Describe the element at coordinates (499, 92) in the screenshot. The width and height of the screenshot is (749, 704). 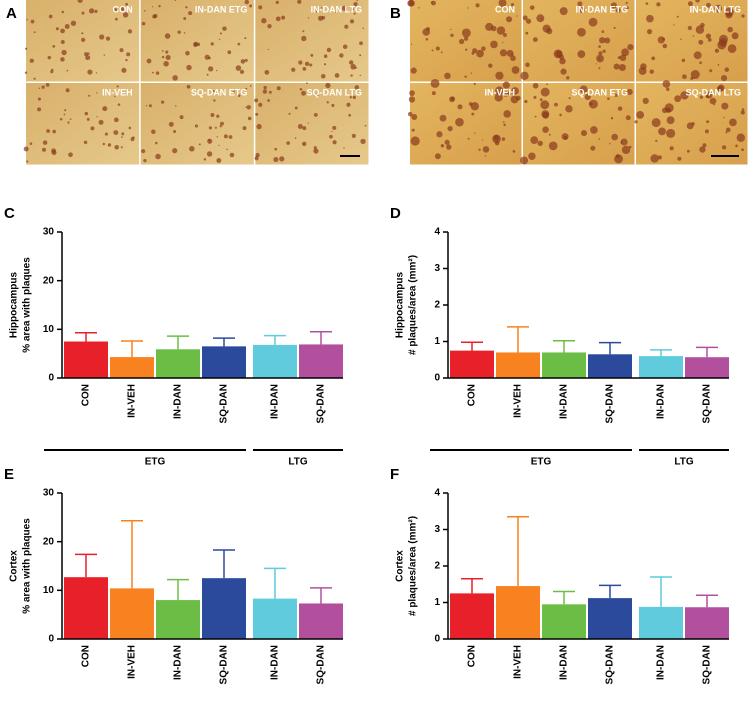
I see `tile-label: IN-VEH` at that location.